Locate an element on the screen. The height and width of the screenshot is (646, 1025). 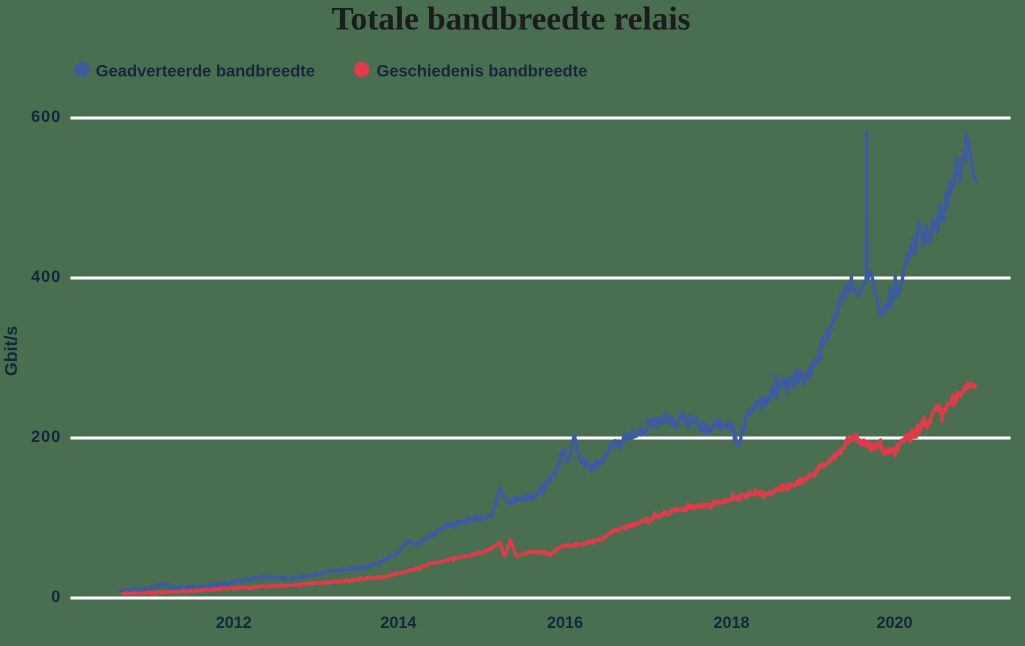
svg-text: 600 is located at coordinates (46, 117).